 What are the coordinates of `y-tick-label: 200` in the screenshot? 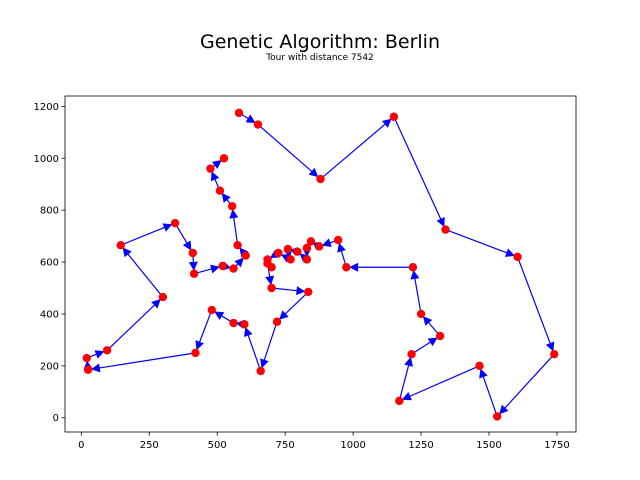 It's located at (49, 366).